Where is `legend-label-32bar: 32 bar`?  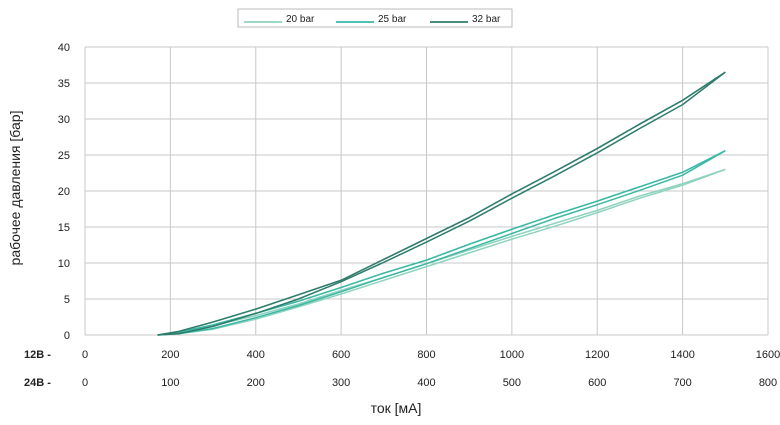 legend-label-32bar: 32 bar is located at coordinates (486, 19).